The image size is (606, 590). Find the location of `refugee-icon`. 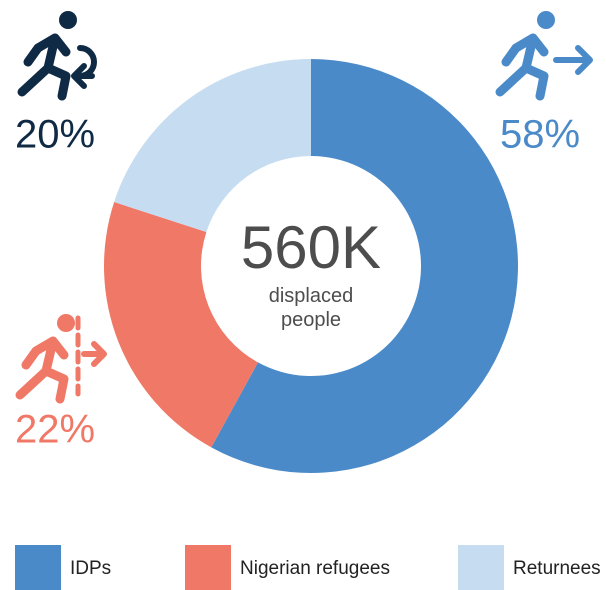

refugee-icon is located at coordinates (61, 359).